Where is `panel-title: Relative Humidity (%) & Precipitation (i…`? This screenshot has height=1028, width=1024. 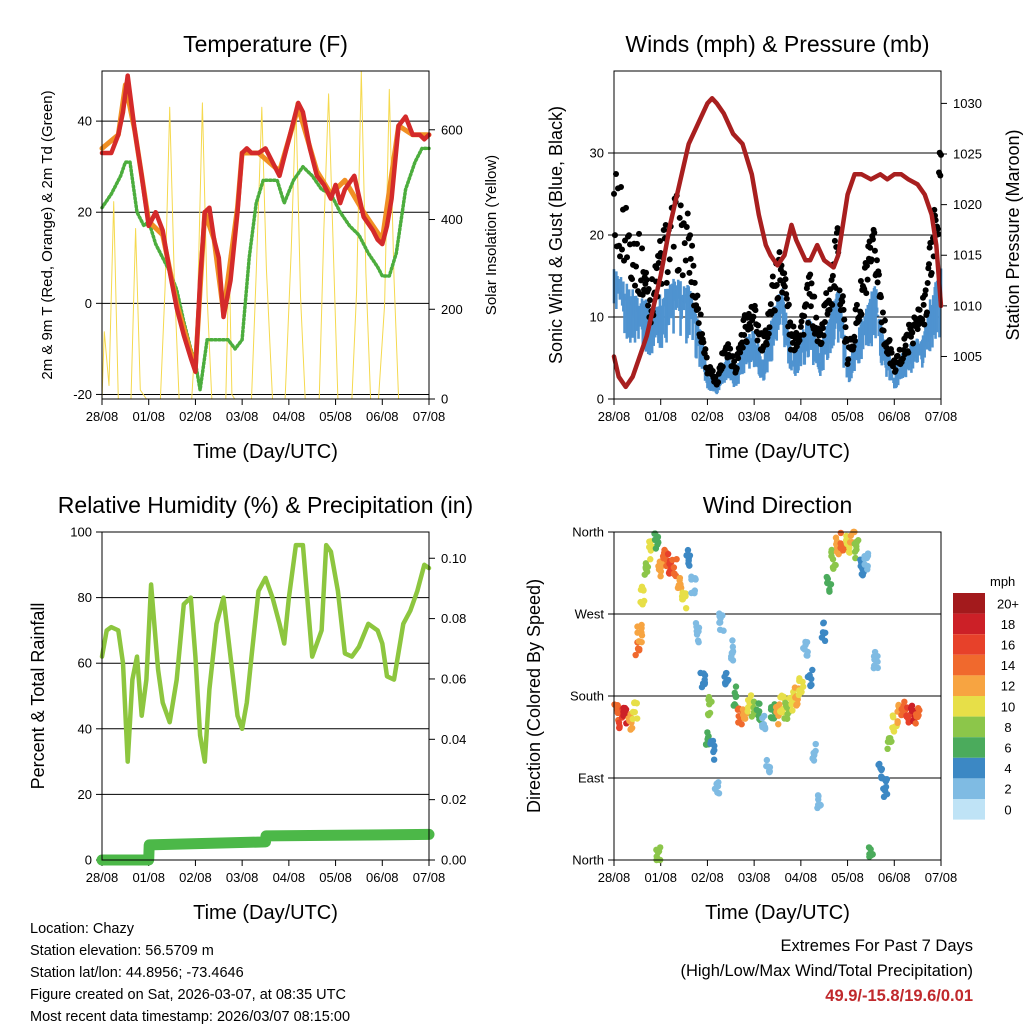 panel-title: Relative Humidity (%) & Precipitation (i… is located at coordinates (265, 505).